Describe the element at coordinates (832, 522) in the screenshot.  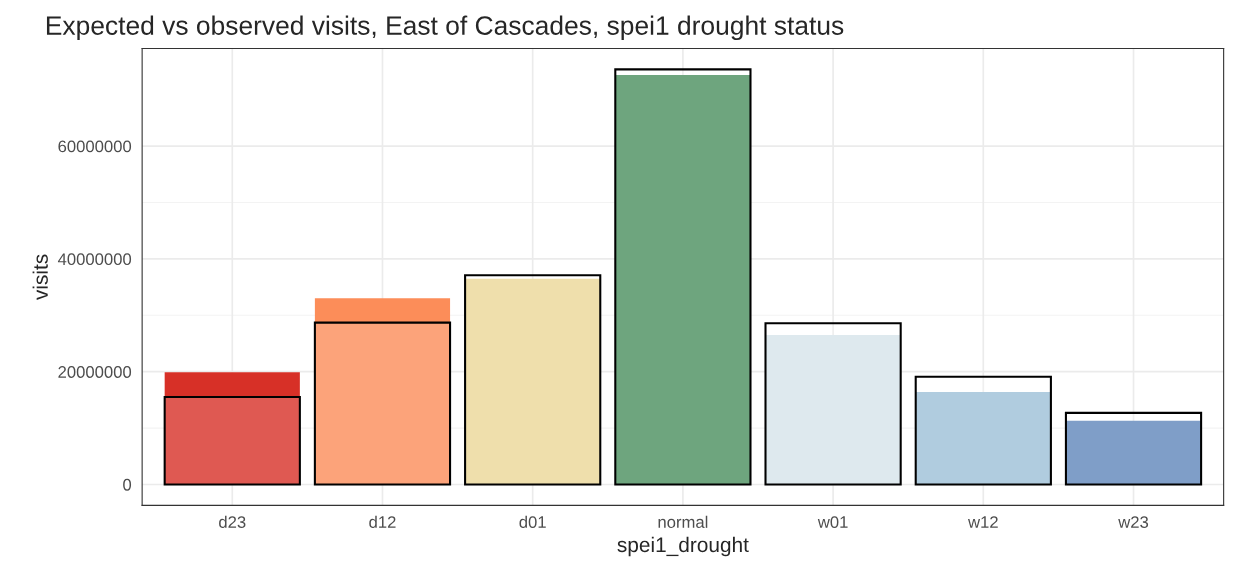
I see `x-tick-label: w01` at that location.